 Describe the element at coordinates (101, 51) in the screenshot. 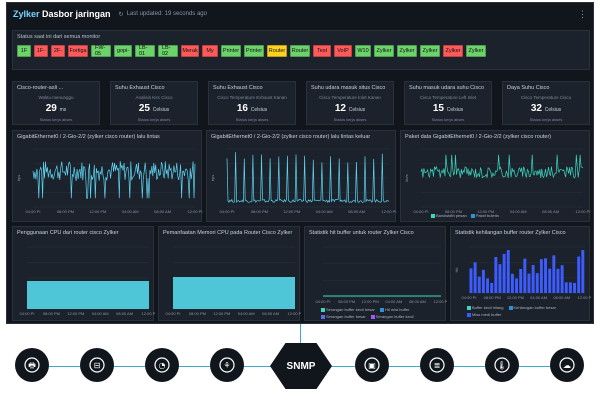

I see `status-pill: FW-05` at that location.